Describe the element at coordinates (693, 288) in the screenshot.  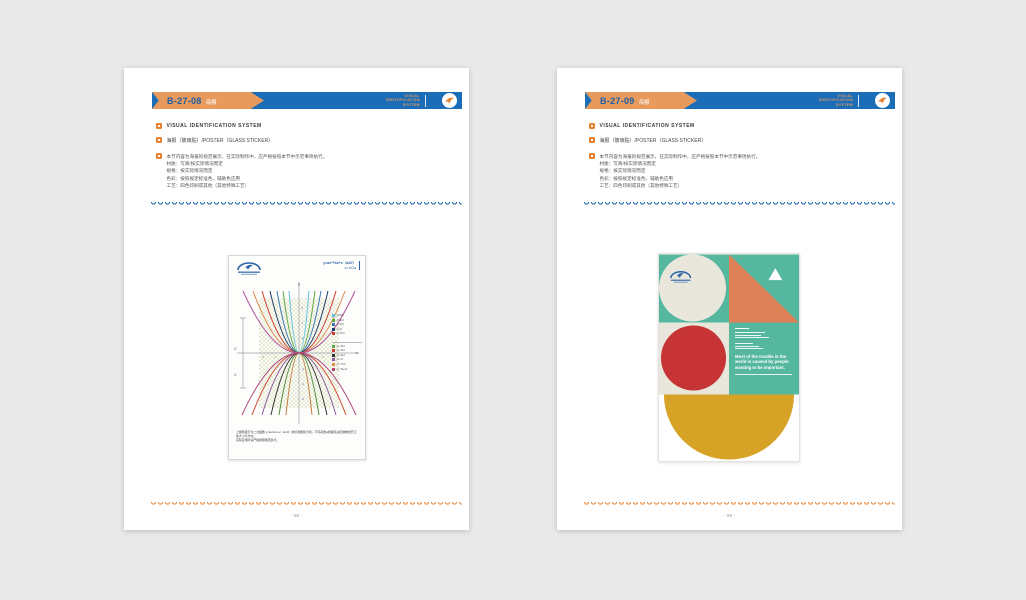
I see `cream-circle` at that location.